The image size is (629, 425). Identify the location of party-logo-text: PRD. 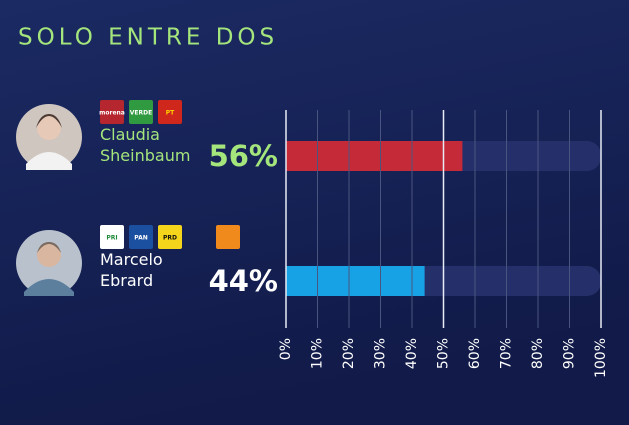
(170, 238).